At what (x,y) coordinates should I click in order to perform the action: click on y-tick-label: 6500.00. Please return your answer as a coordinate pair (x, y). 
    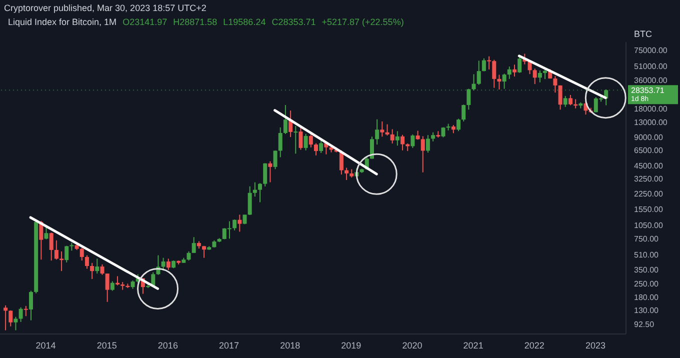
    Looking at the image, I should click on (649, 151).